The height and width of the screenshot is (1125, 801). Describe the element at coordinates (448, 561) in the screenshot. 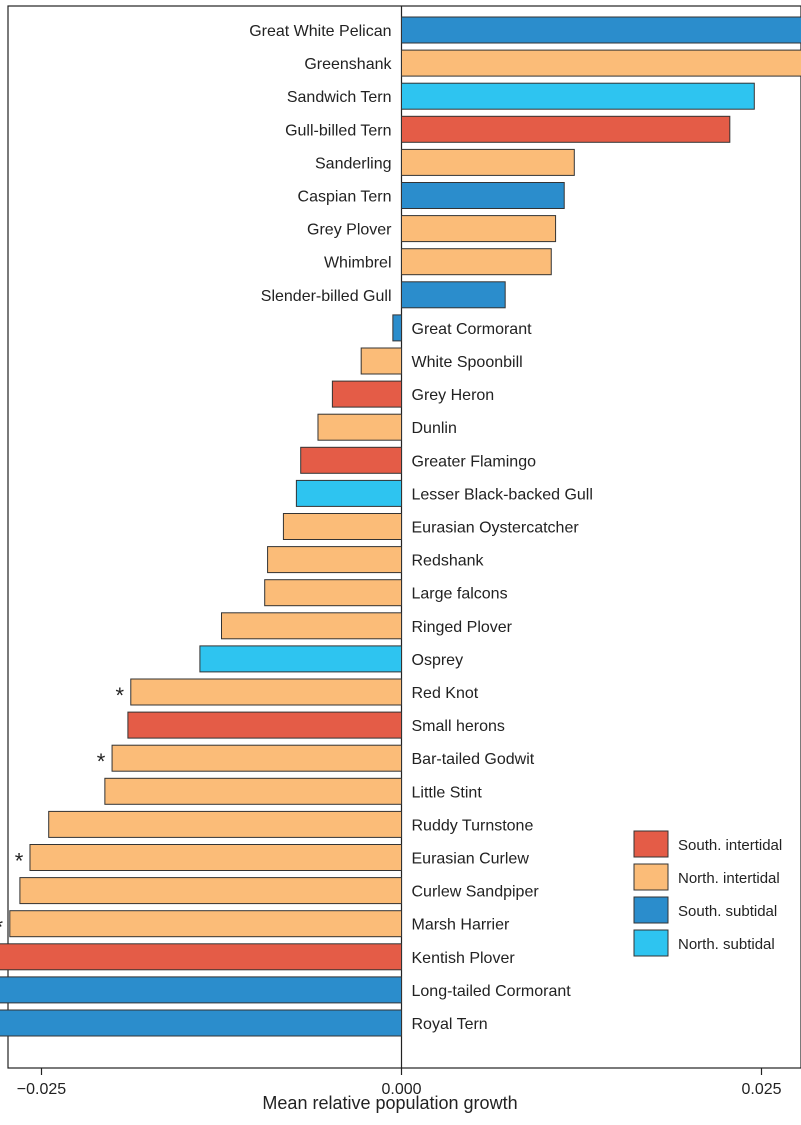

I see `bar-label: Redshank` at that location.